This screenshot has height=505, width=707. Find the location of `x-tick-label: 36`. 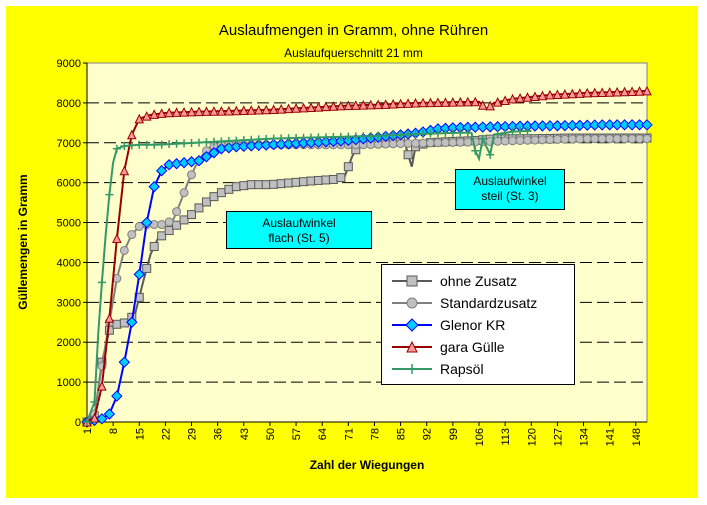

x-tick-label: 36 is located at coordinates (219, 434).